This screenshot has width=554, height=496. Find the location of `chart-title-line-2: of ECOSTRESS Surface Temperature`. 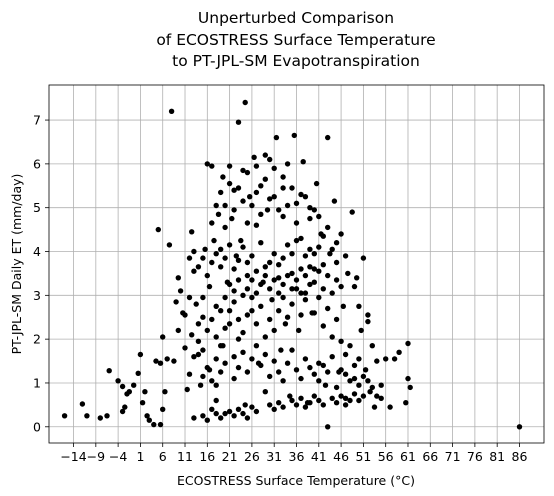

chart-title-line-2: of ECOSTRESS Surface Temperature is located at coordinates (295, 40).